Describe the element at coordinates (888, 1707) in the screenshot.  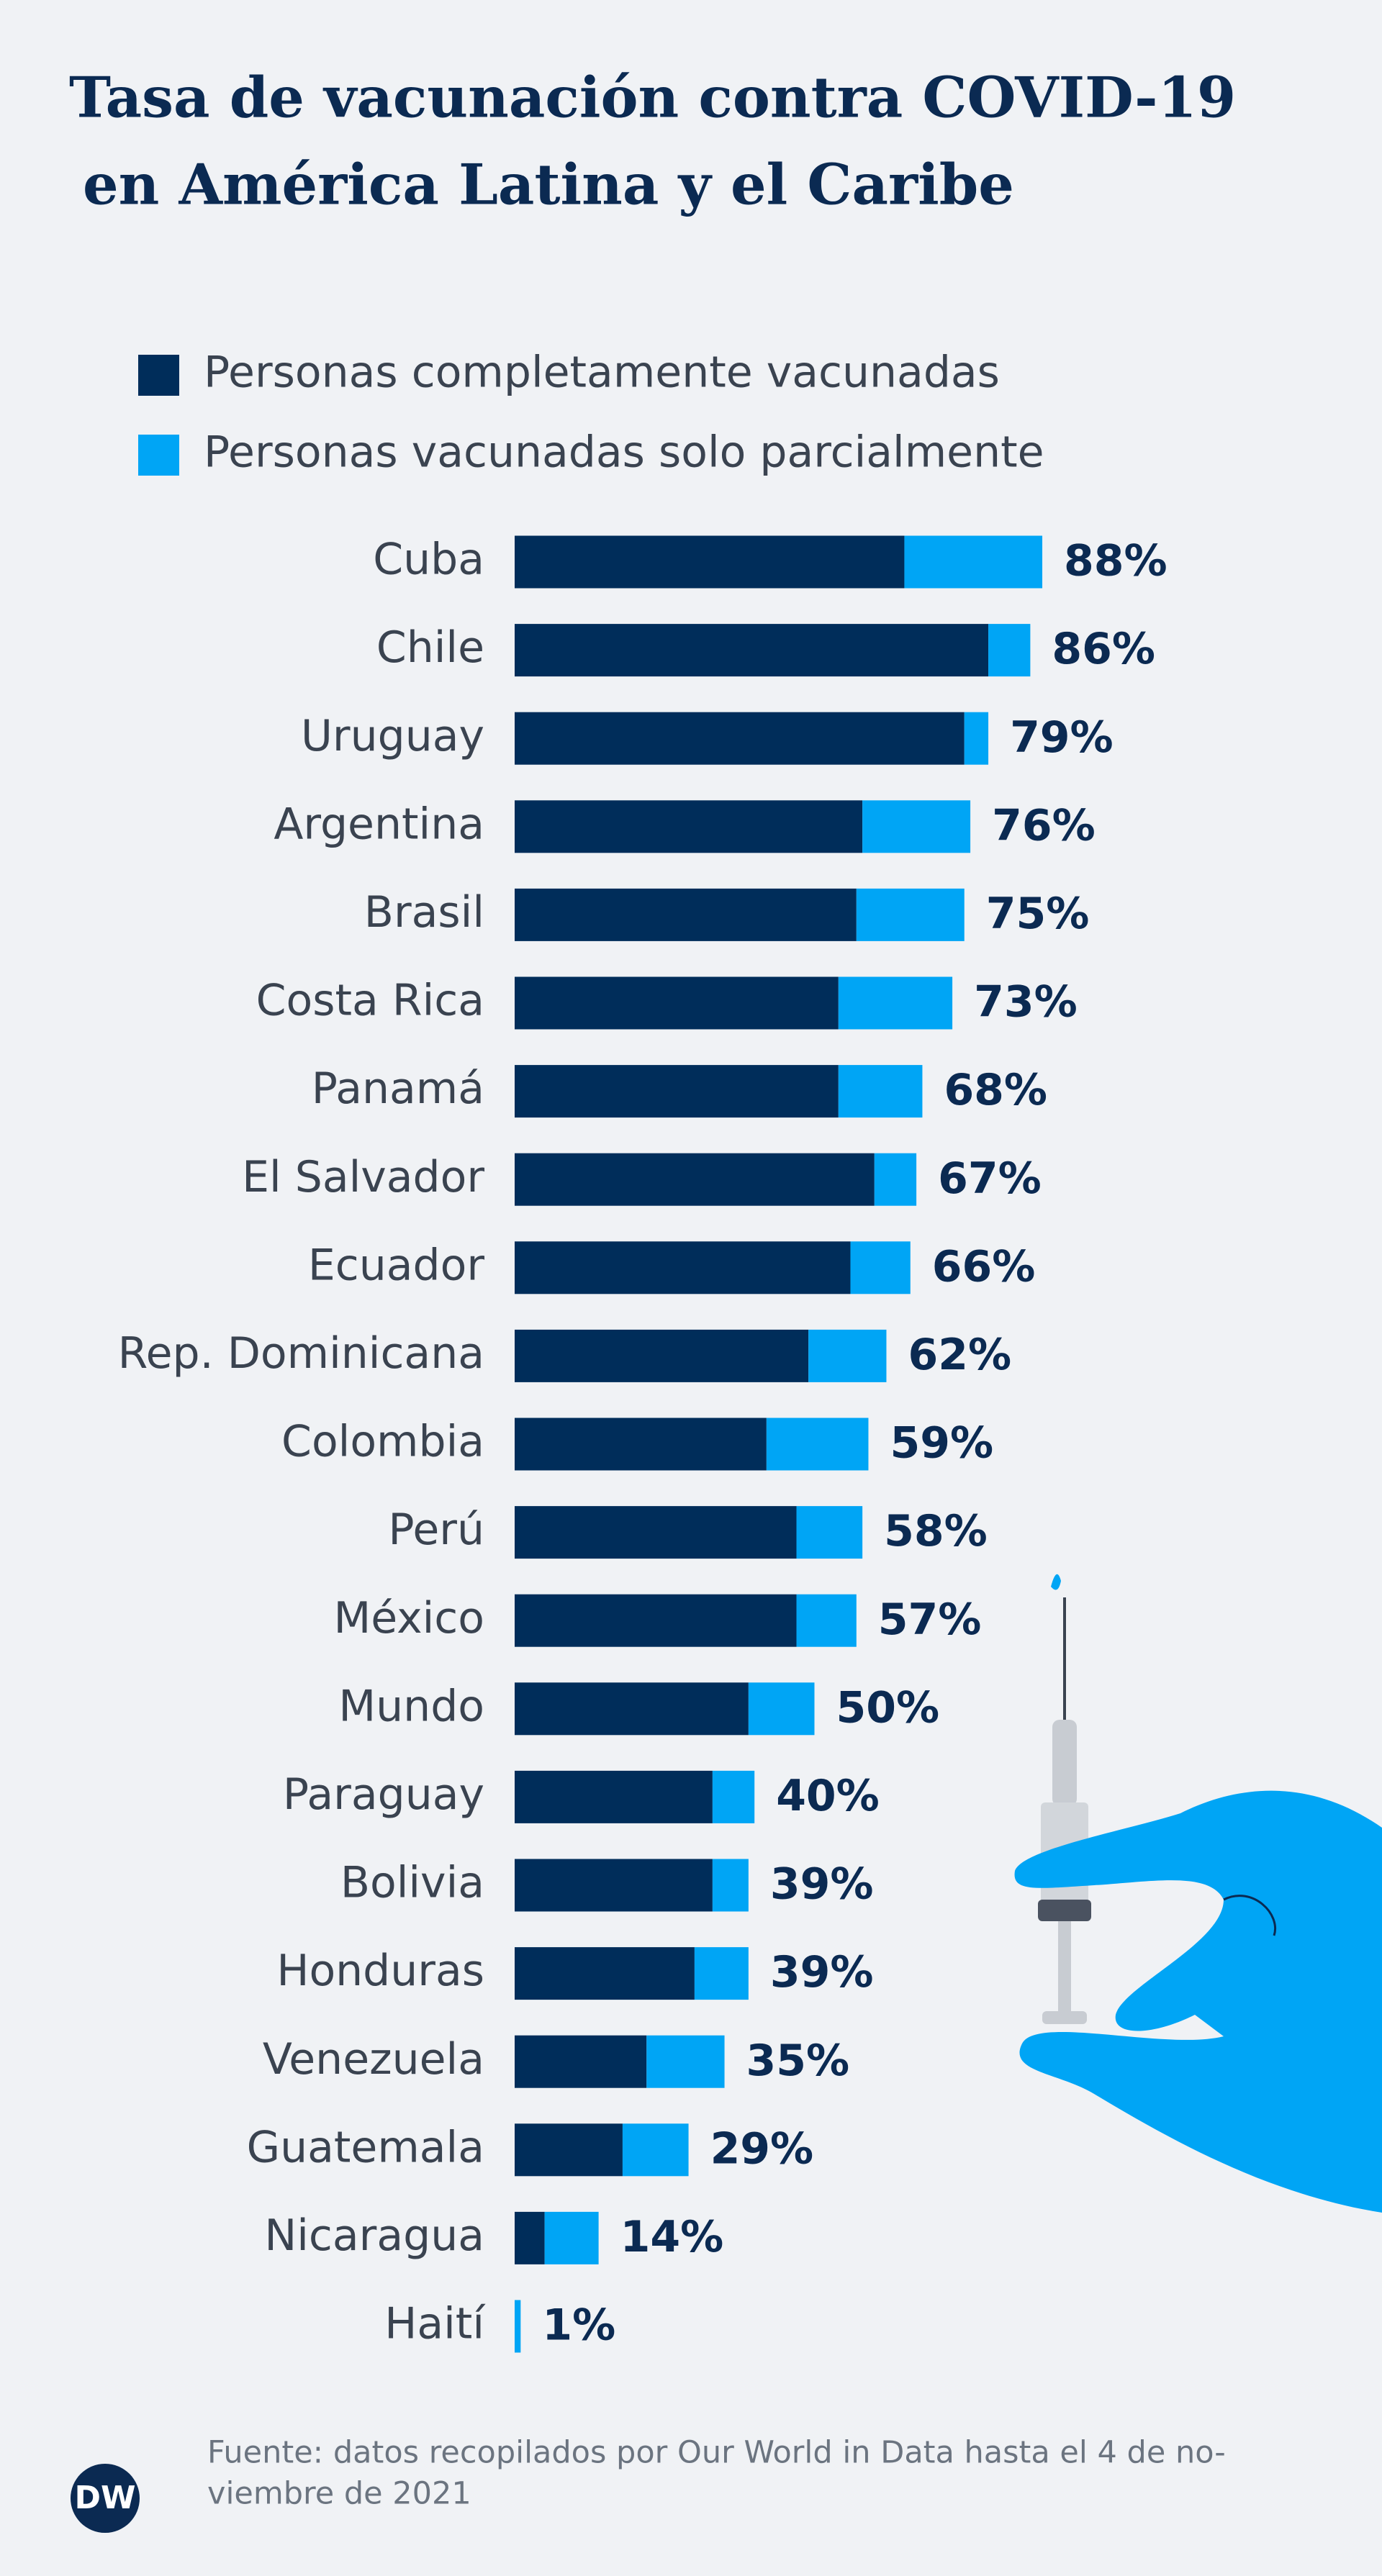
I see `value-label: 50%` at that location.